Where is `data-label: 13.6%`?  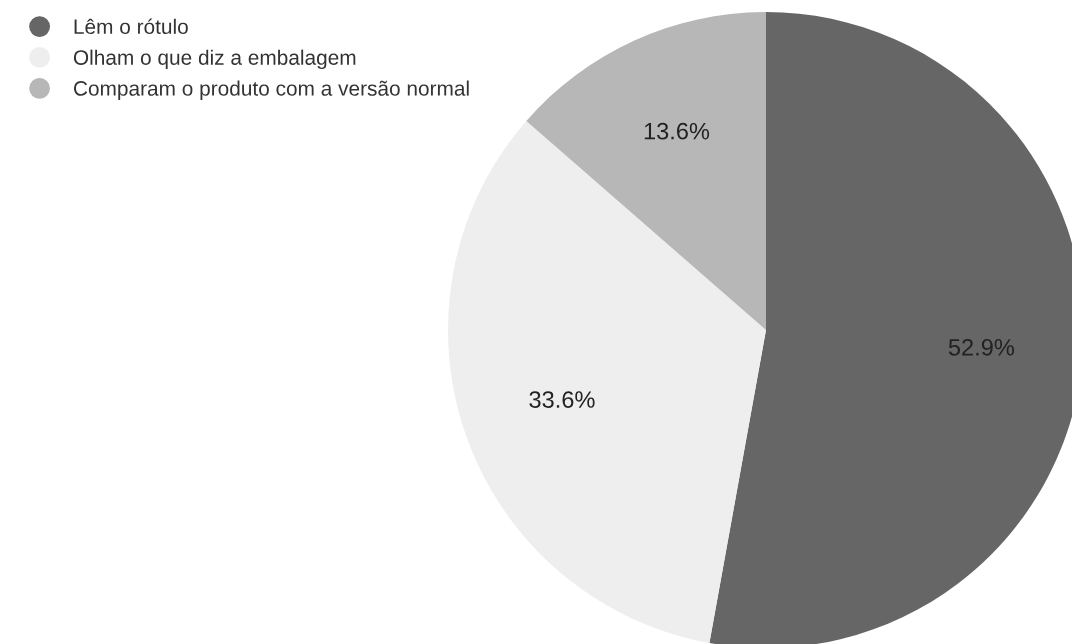
data-label: 13.6% is located at coordinates (677, 131).